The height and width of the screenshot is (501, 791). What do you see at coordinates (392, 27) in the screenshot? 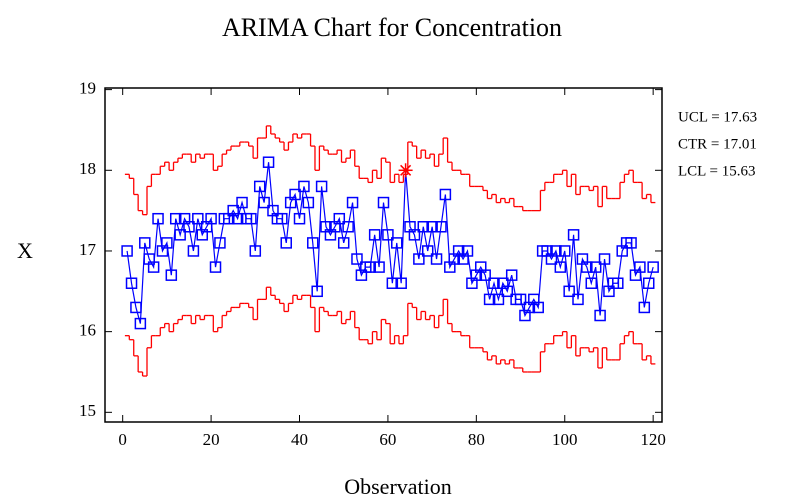
I see `chart-title: ARIMA Chart for Concentration` at bounding box center [392, 27].